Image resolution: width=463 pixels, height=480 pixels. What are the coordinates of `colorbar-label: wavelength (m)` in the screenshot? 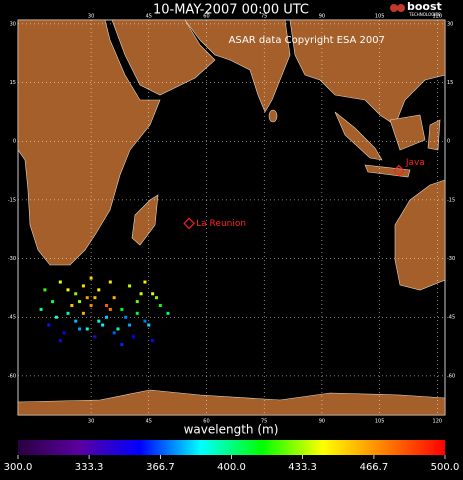 It's located at (231, 430).